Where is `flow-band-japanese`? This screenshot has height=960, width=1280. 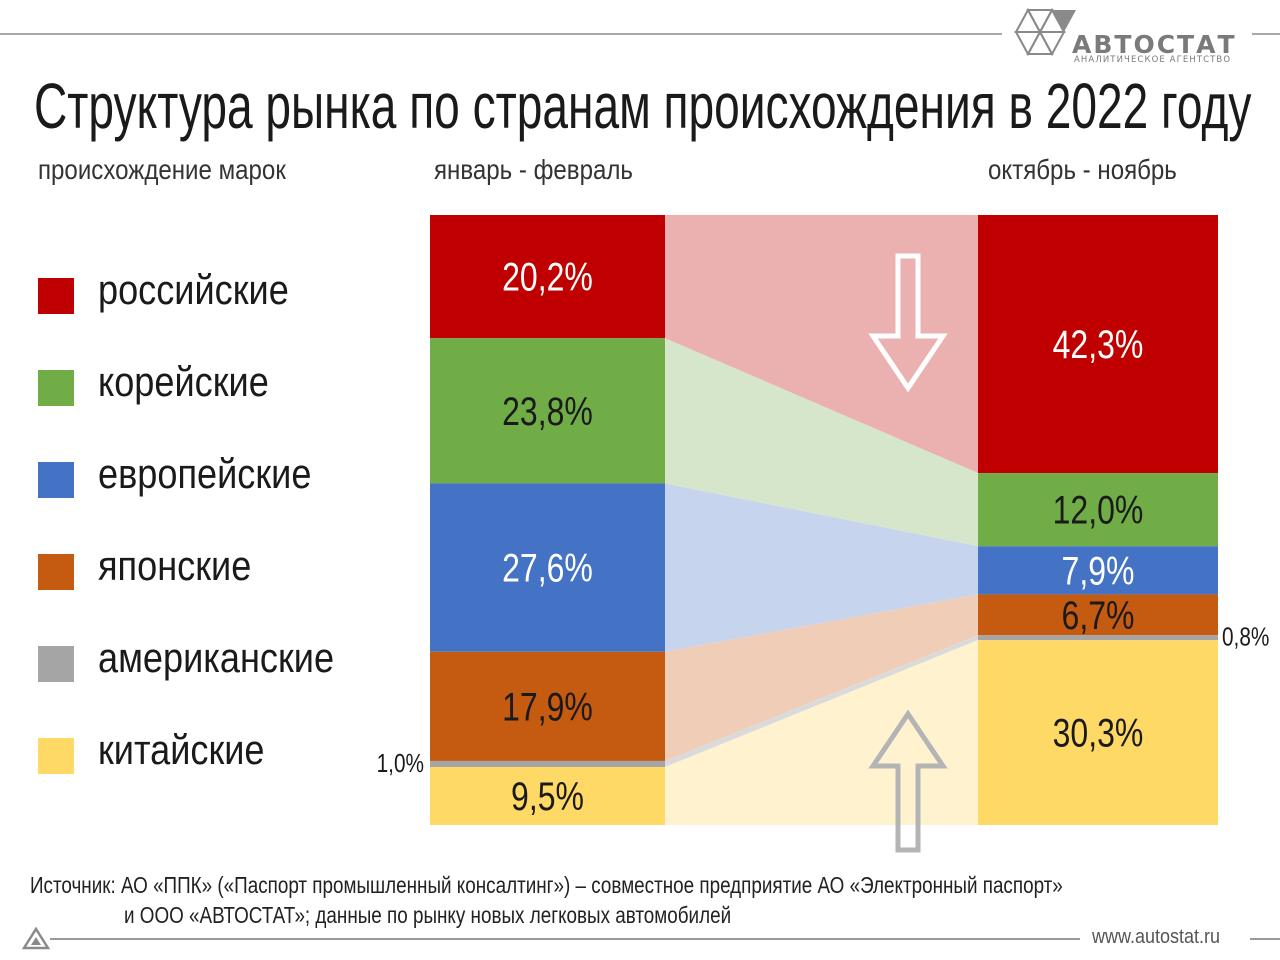 flow-band-japanese is located at coordinates (821, 677).